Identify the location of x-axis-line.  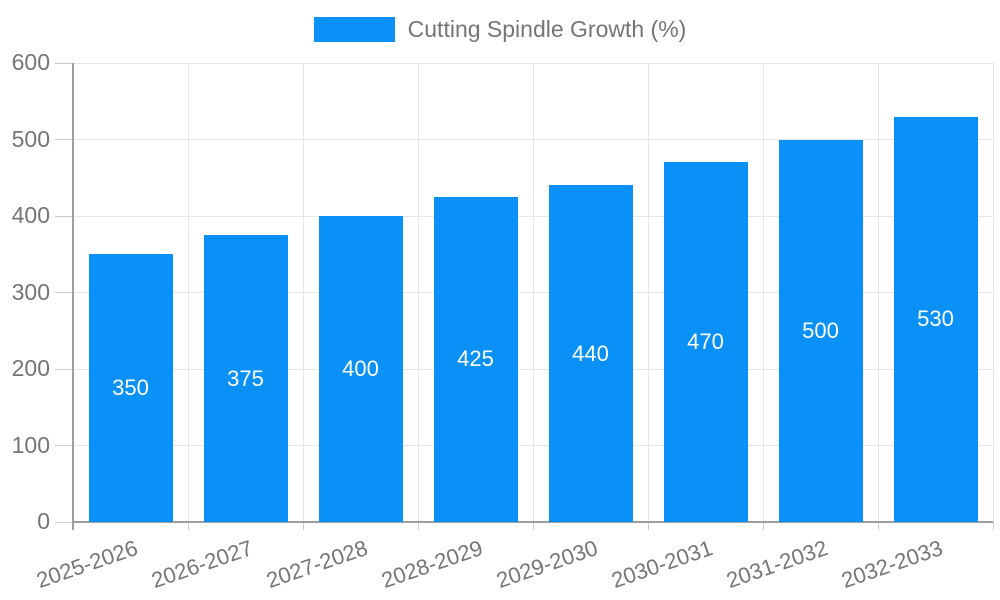
(533, 522).